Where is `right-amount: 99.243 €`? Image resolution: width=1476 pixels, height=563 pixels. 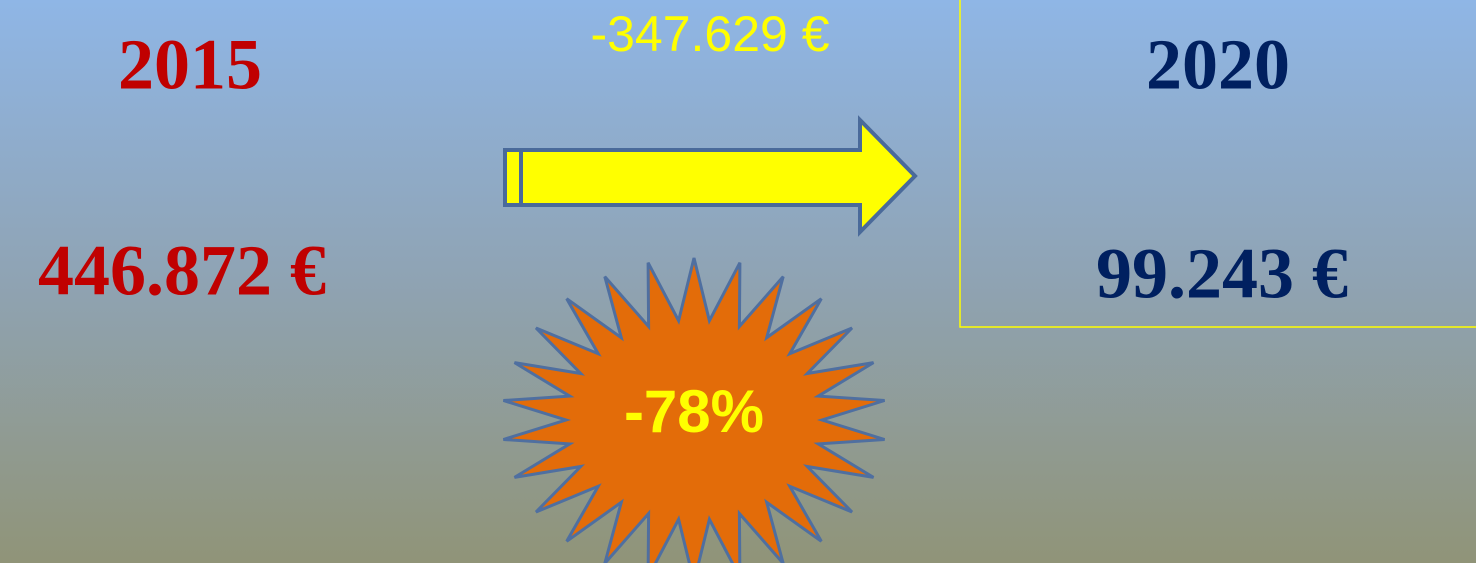 right-amount: 99.243 € is located at coordinates (1222, 274).